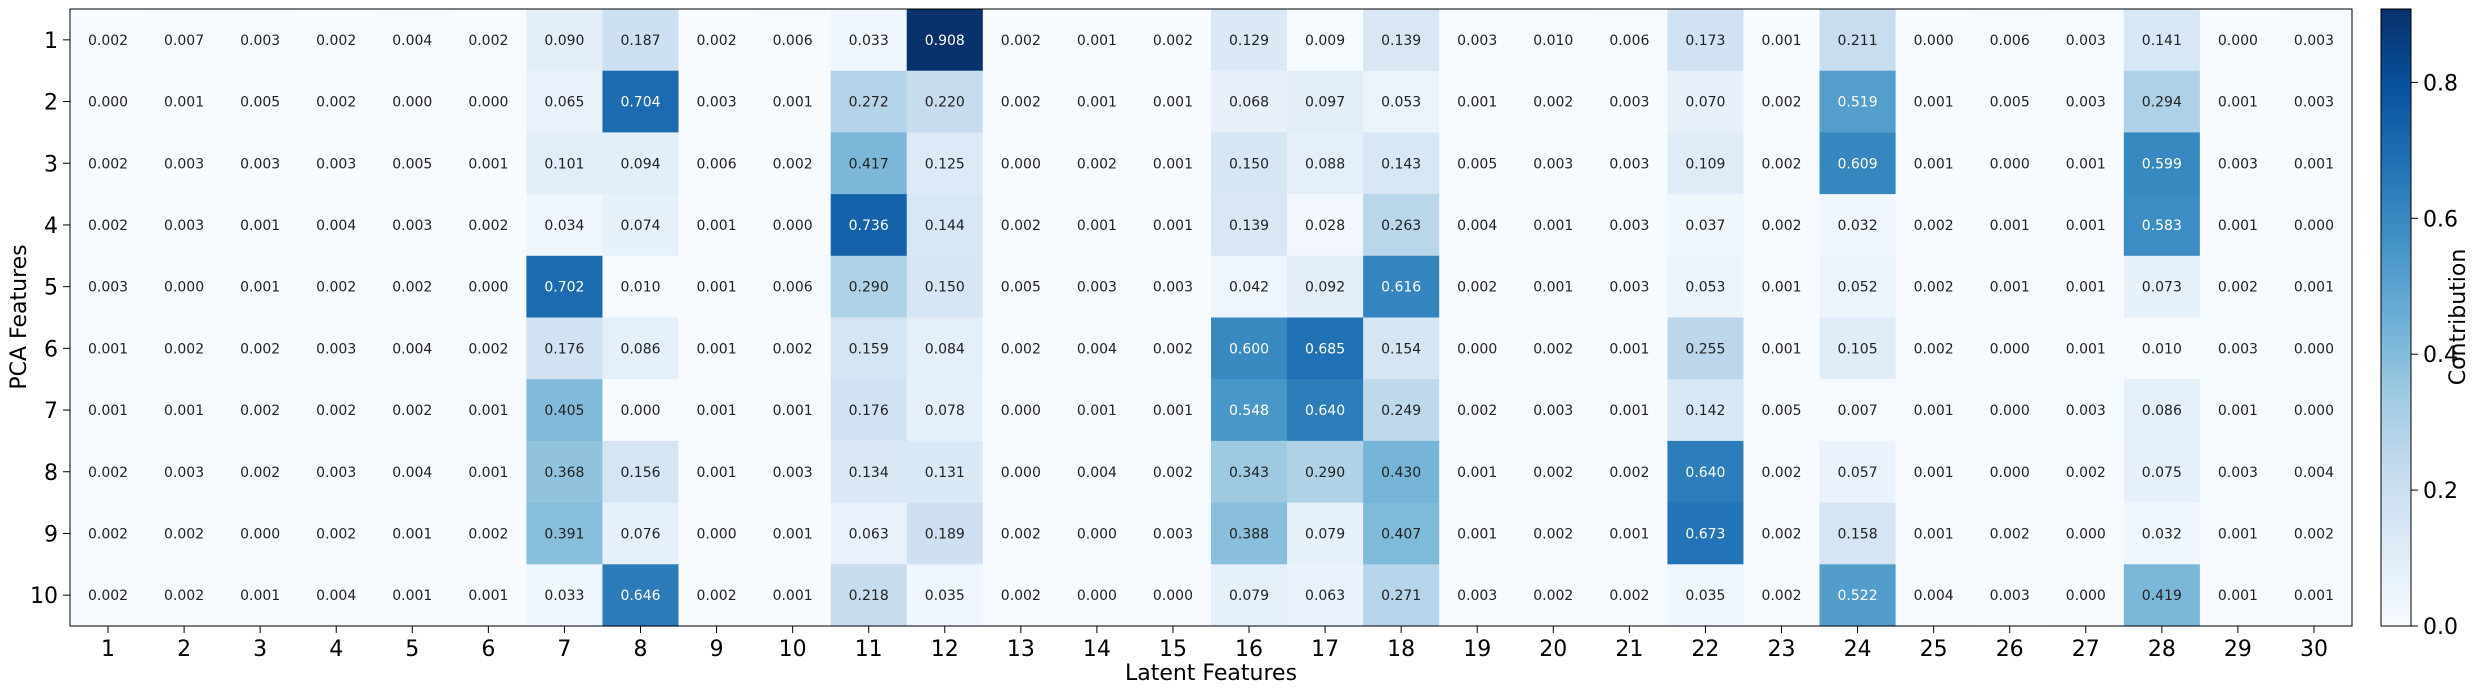  Describe the element at coordinates (1858, 649) in the screenshot. I see `x-tick-label: 24` at that location.